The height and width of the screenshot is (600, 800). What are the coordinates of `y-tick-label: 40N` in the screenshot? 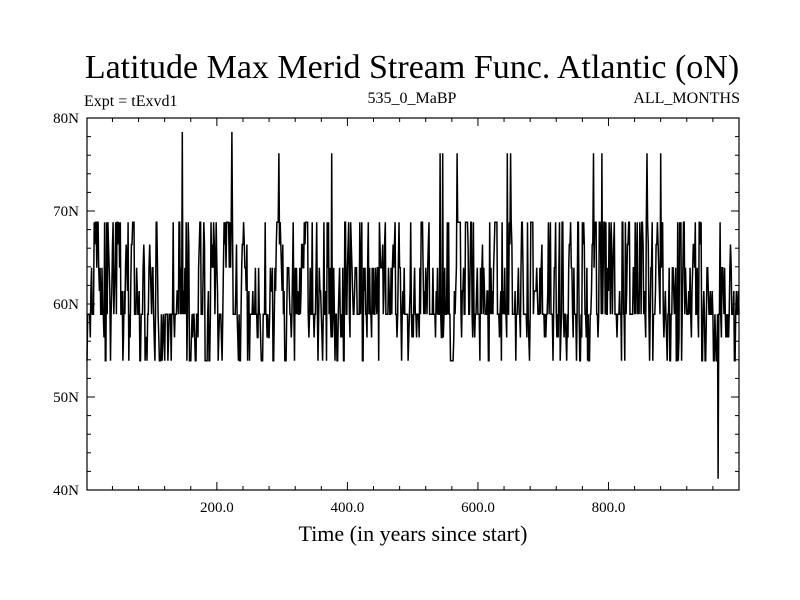 It's located at (66, 491).